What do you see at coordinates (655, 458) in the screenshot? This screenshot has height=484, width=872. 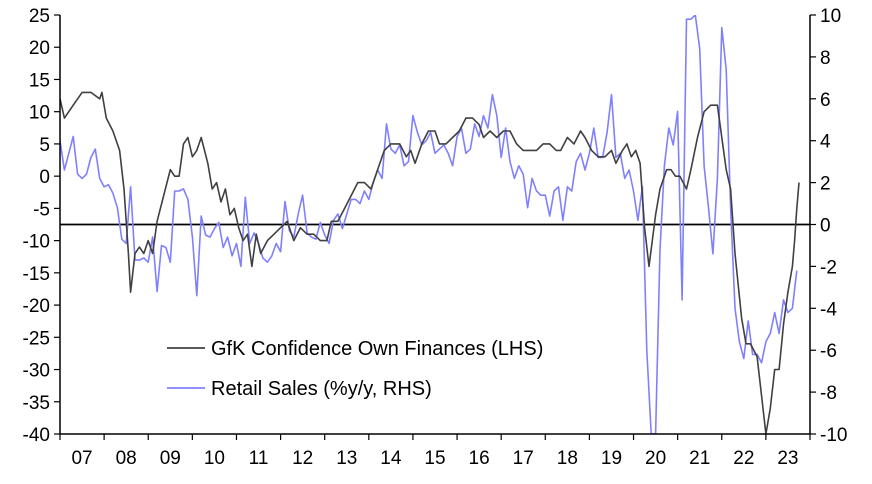 I see `x-tick-label: 20` at bounding box center [655, 458].